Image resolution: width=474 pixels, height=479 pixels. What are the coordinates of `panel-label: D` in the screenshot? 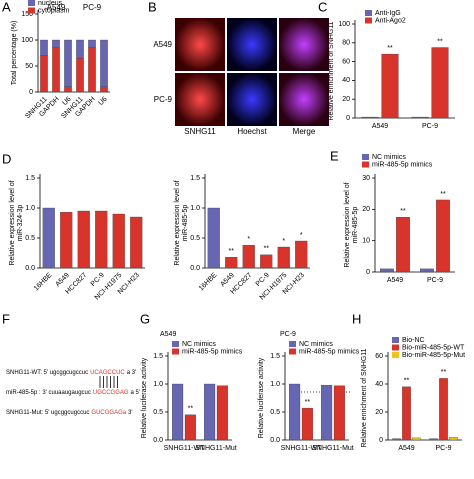 It's located at (6, 158).